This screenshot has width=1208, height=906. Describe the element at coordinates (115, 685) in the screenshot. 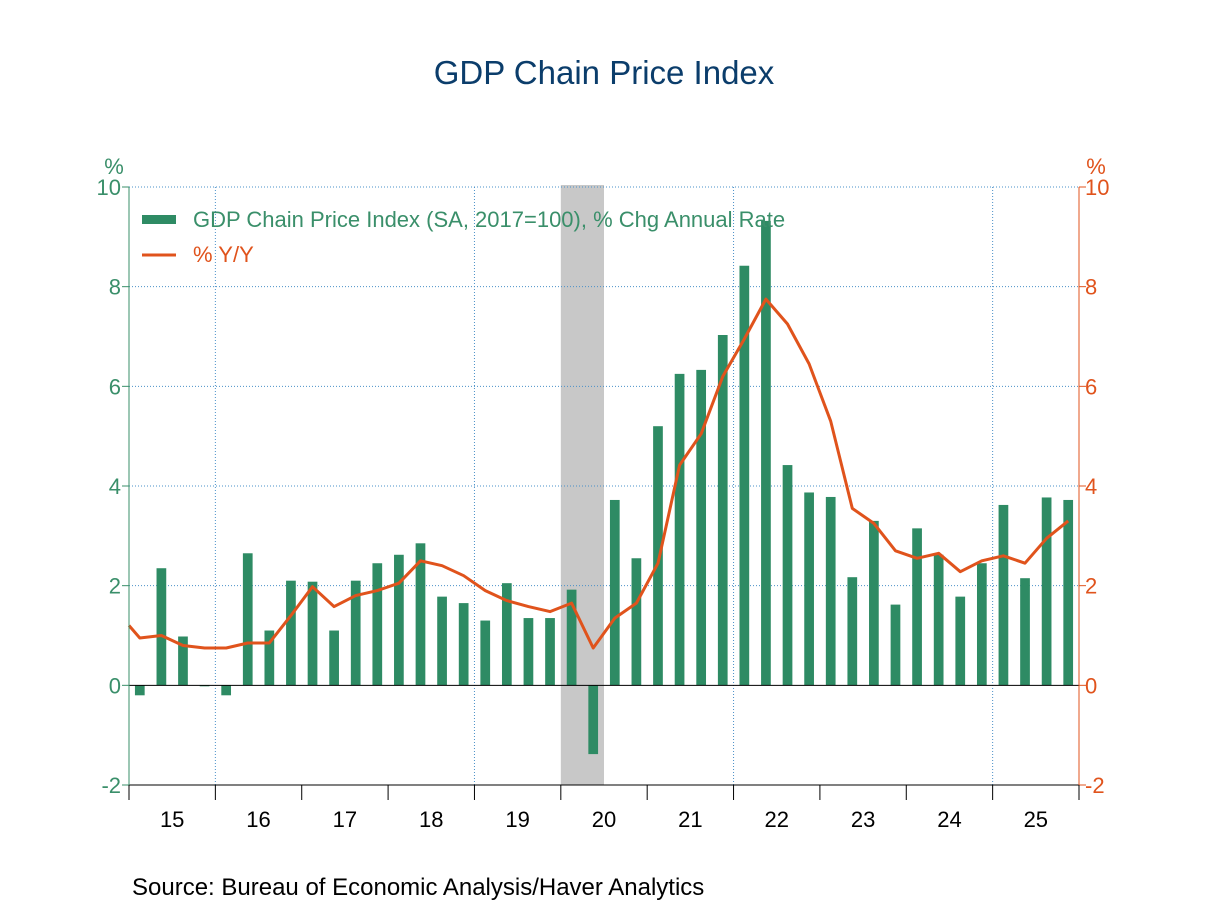

I see `left-tick-label: 0` at that location.